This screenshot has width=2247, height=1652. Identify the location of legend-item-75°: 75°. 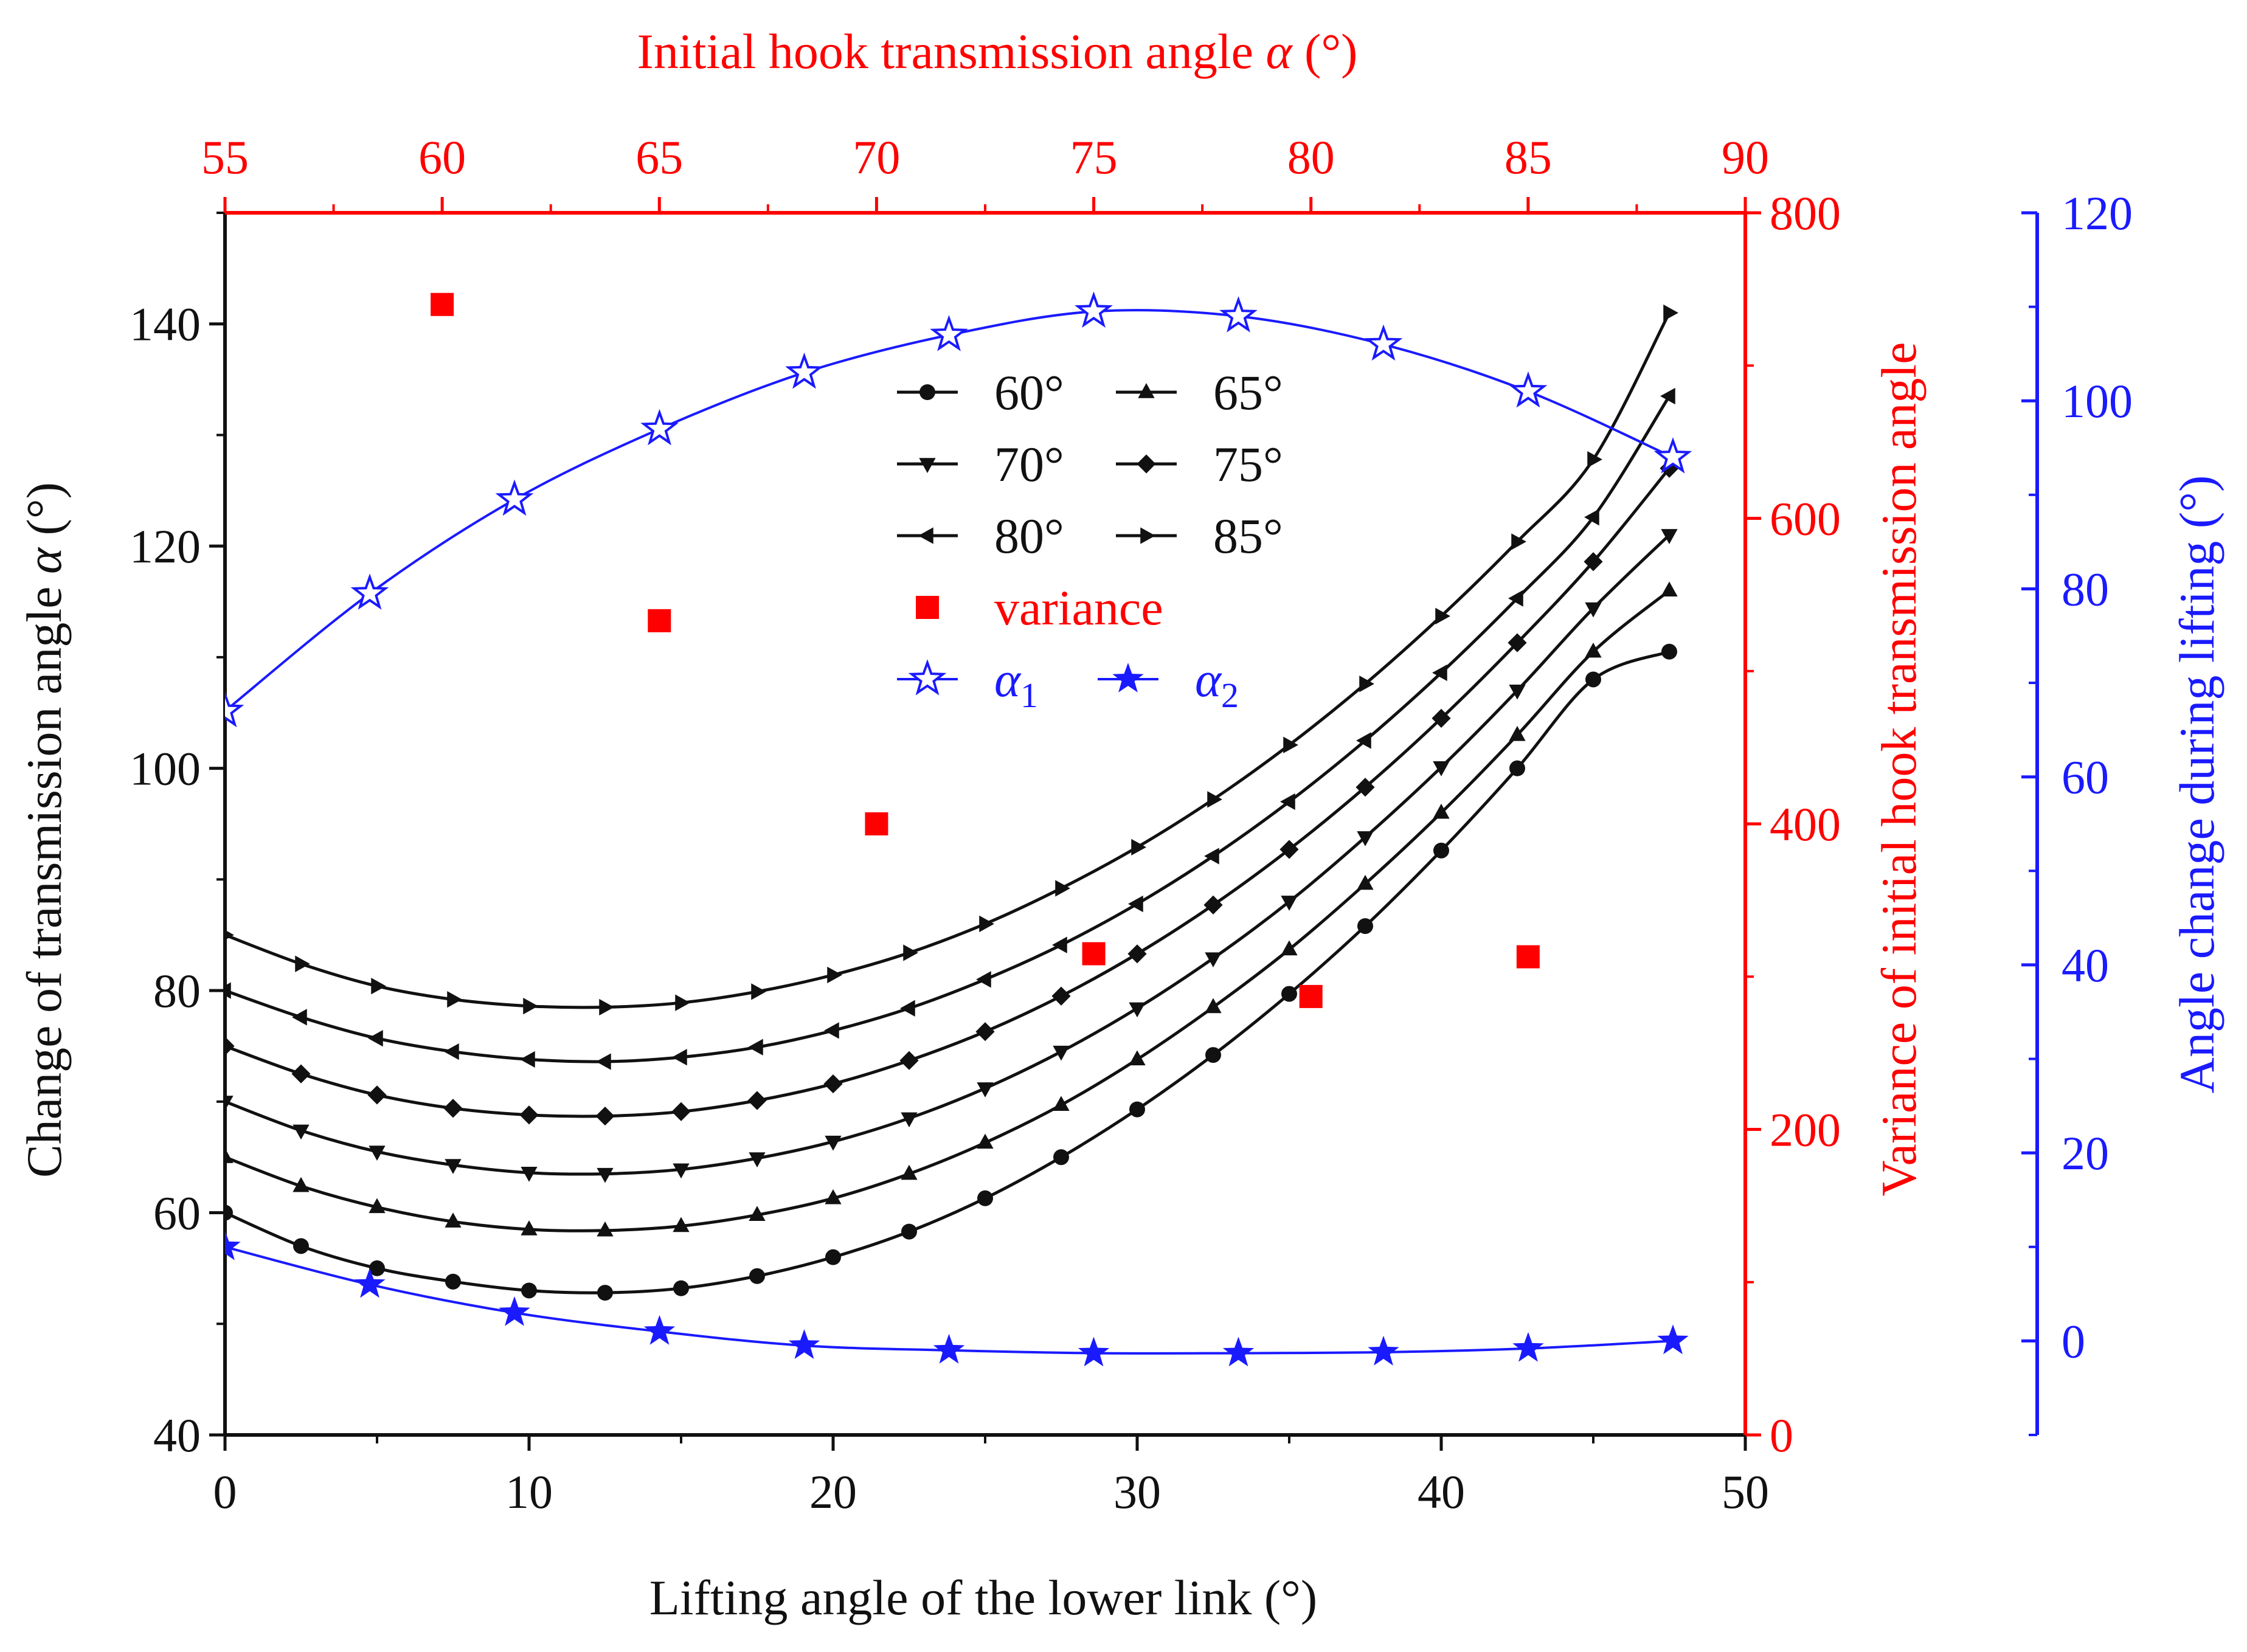
(1199, 464).